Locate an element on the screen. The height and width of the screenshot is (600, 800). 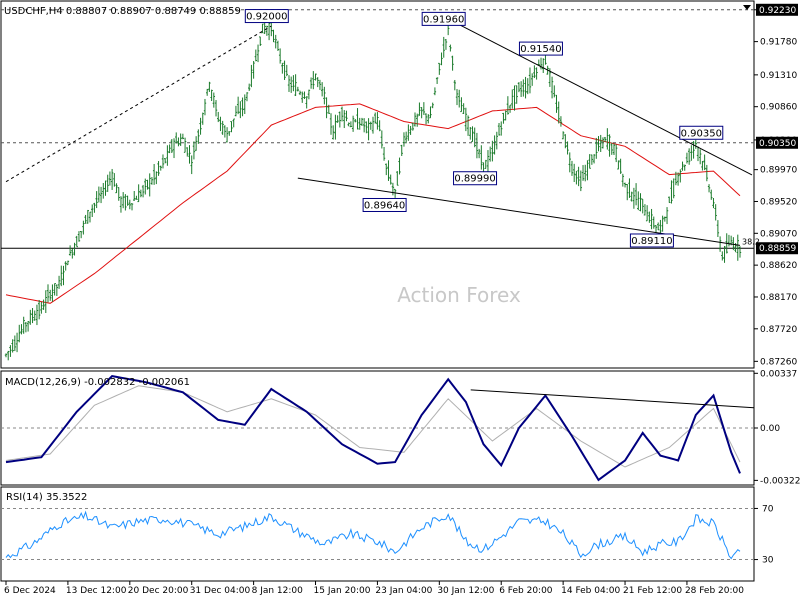
time-axis-label: 21 Feb 12:00 is located at coordinates (652, 591).